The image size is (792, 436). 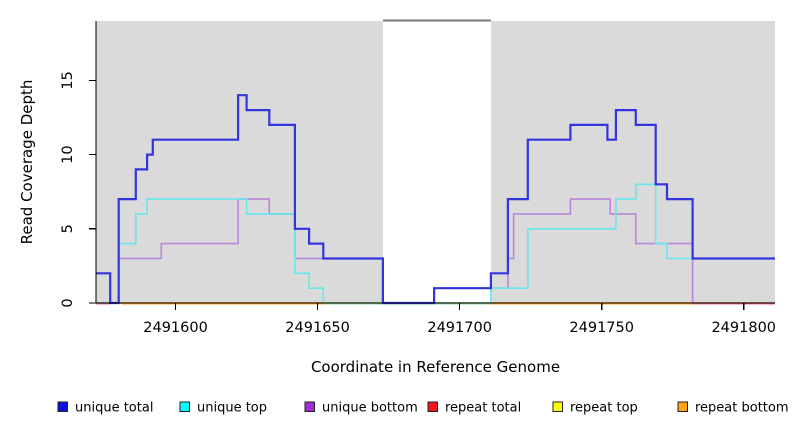 What do you see at coordinates (27, 162) in the screenshot?
I see `y-axis-title: Read Coverage Depth` at bounding box center [27, 162].